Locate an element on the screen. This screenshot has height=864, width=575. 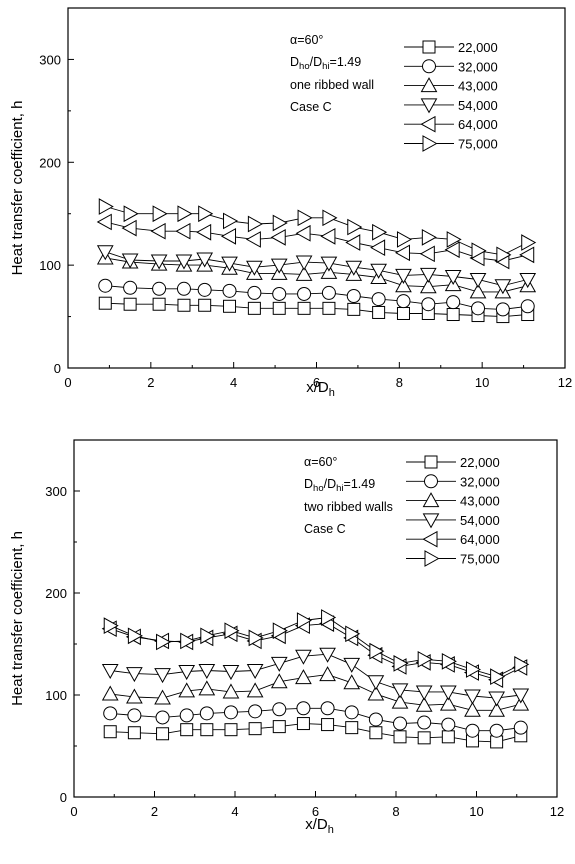
series-triangle-up is located at coordinates (315, 691).